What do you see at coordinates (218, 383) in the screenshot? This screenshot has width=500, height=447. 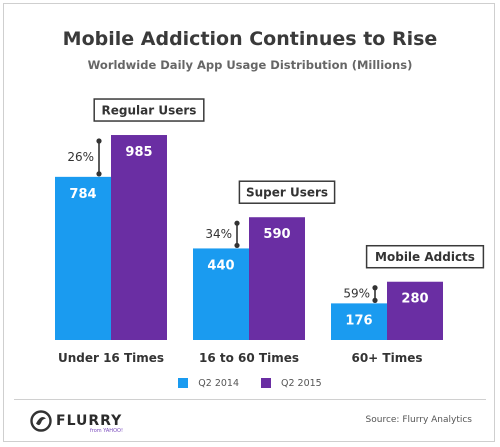 I see `legend-label-q2-2014: Q2 2014` at bounding box center [218, 383].